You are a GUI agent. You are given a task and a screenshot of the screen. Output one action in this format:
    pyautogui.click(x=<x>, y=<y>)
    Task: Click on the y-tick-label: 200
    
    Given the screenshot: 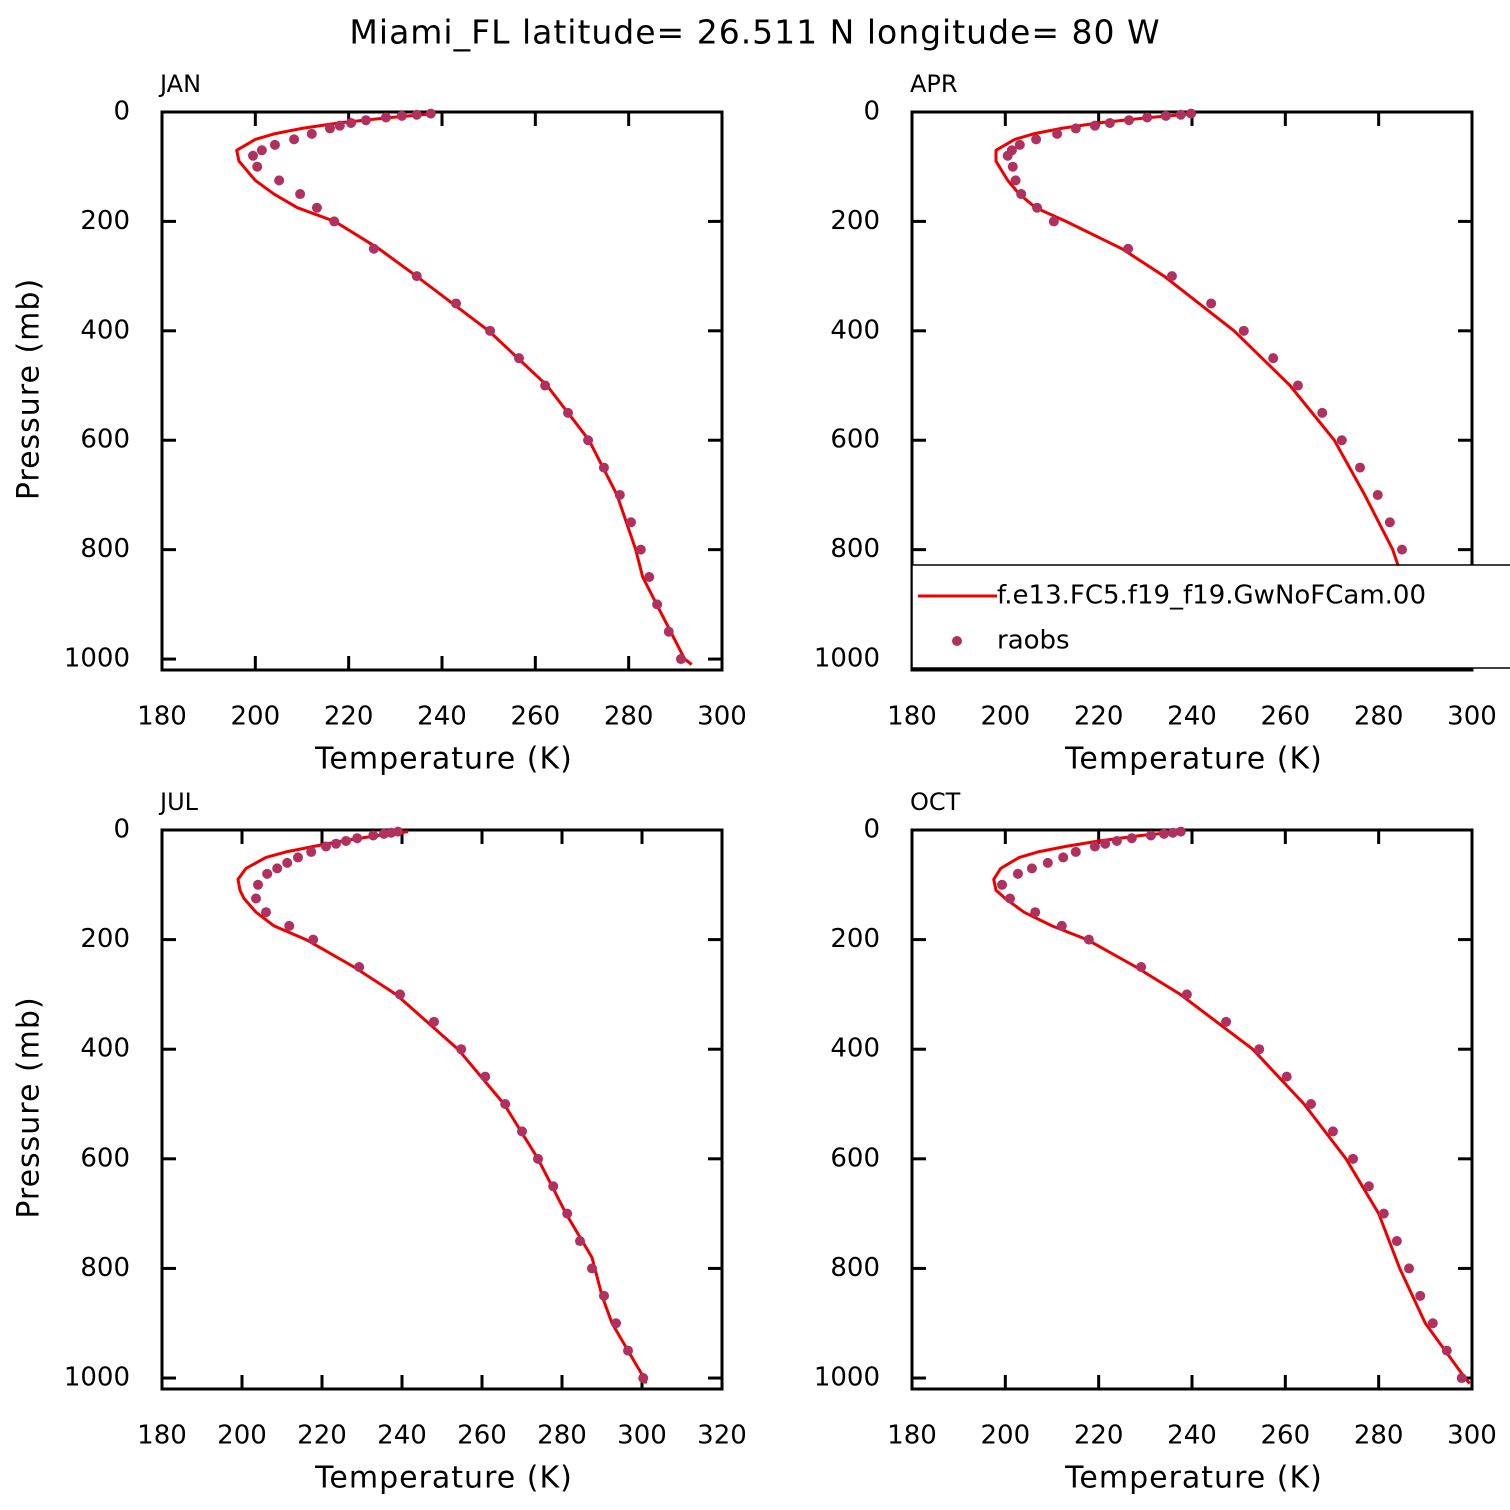 What is the action you would take?
    pyautogui.click(x=855, y=221)
    